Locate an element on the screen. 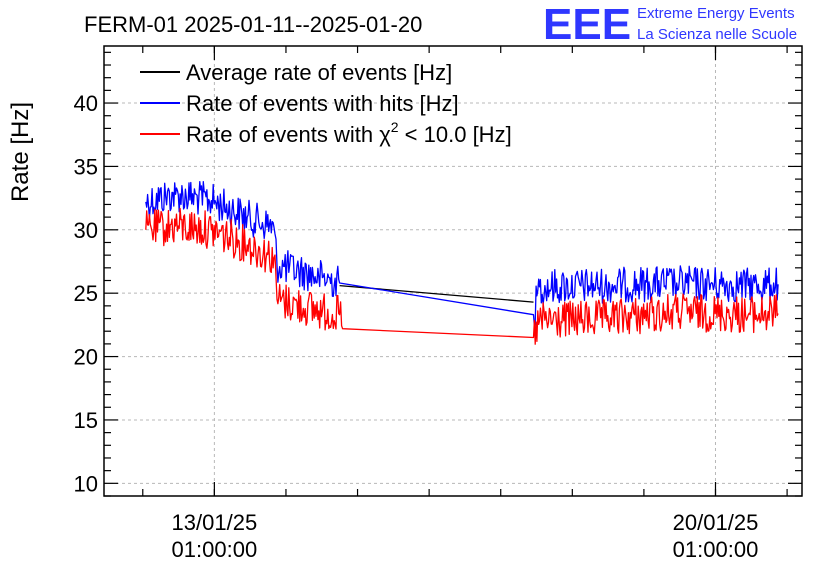 Image resolution: width=836 pixels, height=572 pixels. logo-line1: Extreme Energy Events is located at coordinates (716, 13).